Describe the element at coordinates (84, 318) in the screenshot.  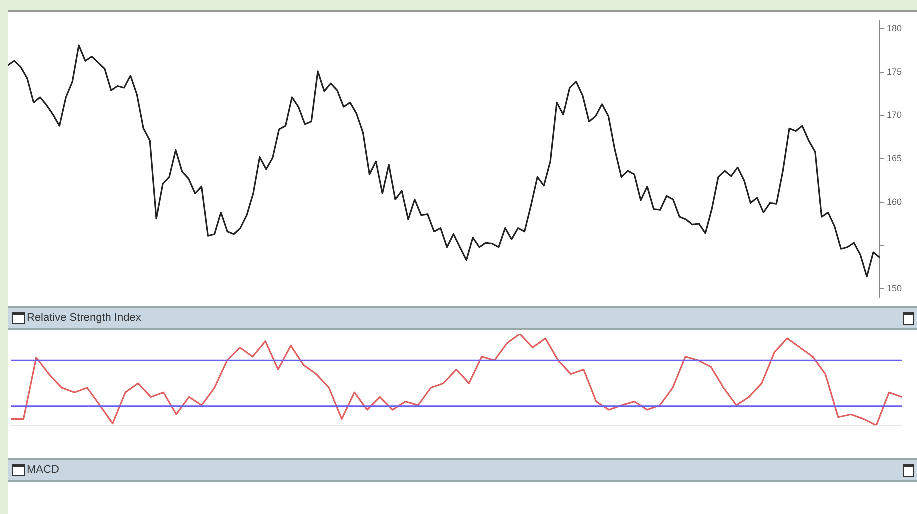
I see `chart-title: Relative Strength Index` at that location.